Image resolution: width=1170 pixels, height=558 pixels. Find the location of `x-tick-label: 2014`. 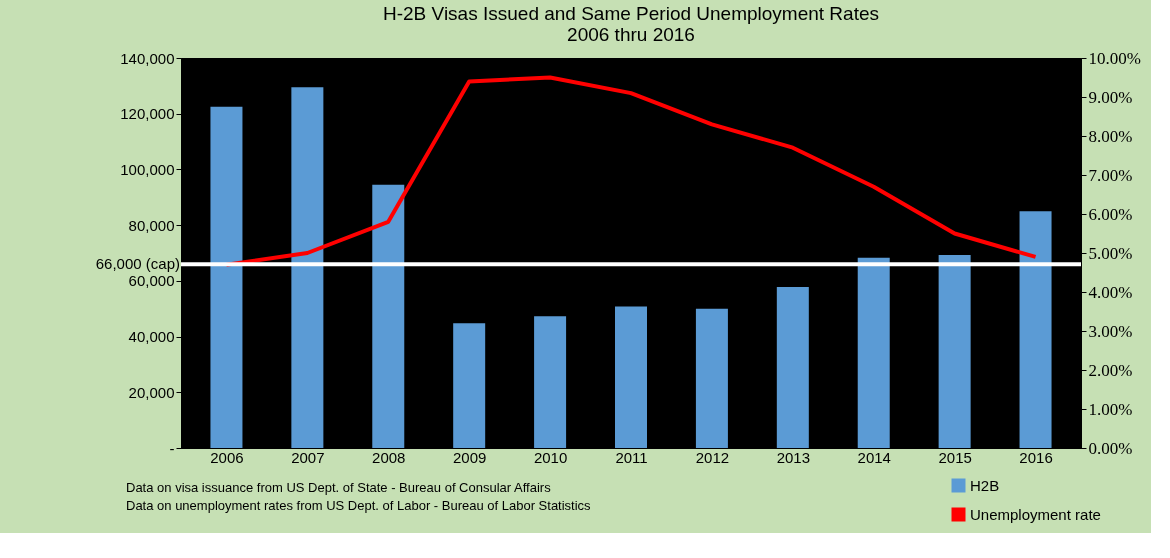

x-tick-label: 2014 is located at coordinates (874, 457).